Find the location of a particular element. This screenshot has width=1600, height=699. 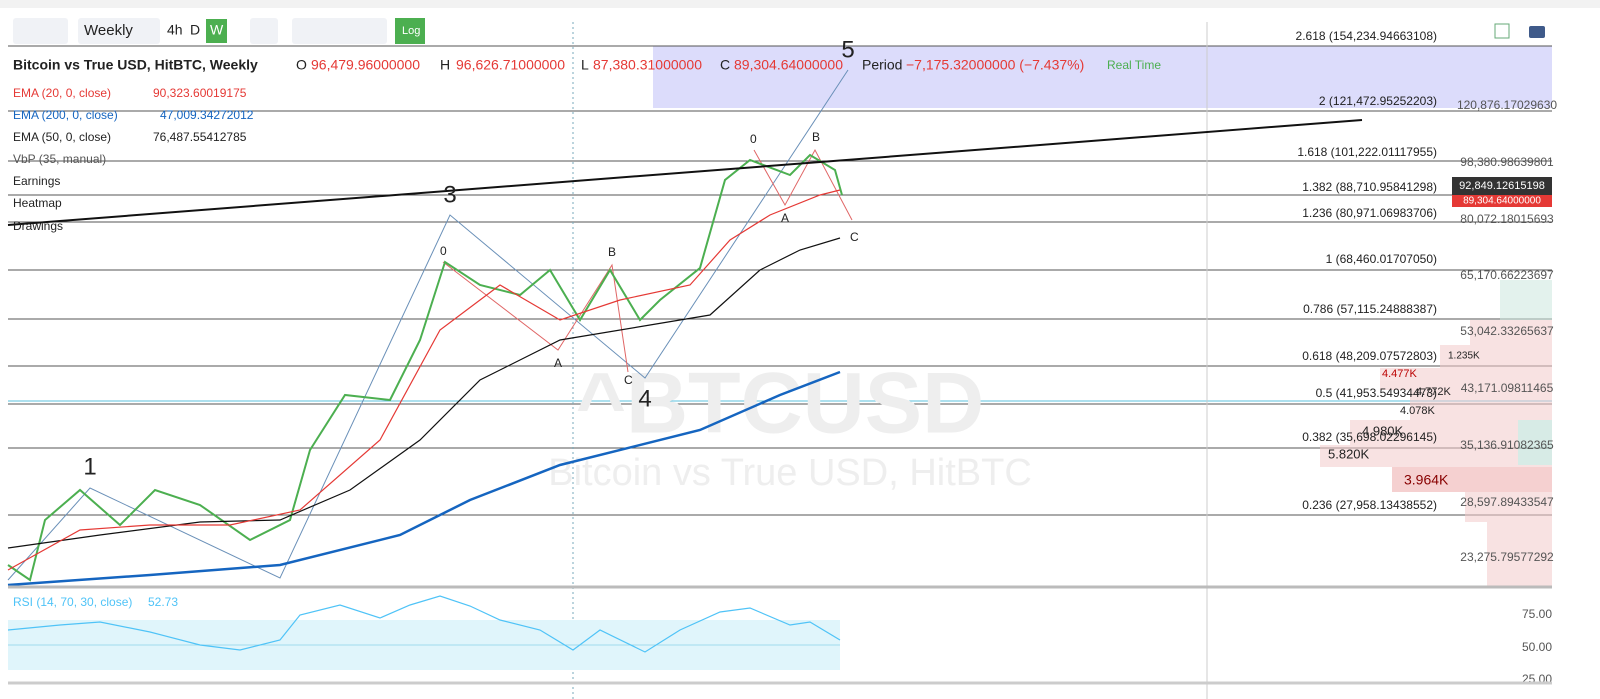

trendline is located at coordinates (685, 172).